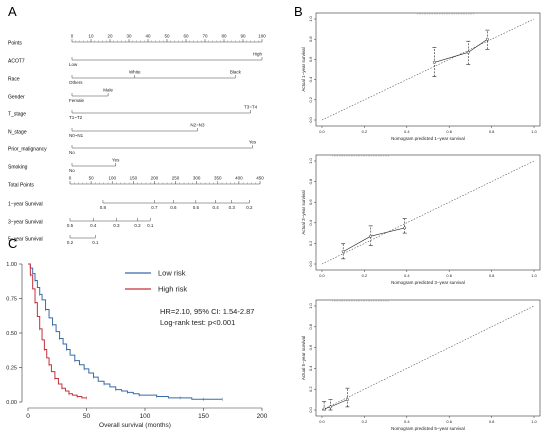  I want to click on x-tick-label: 150, so click(203, 416).